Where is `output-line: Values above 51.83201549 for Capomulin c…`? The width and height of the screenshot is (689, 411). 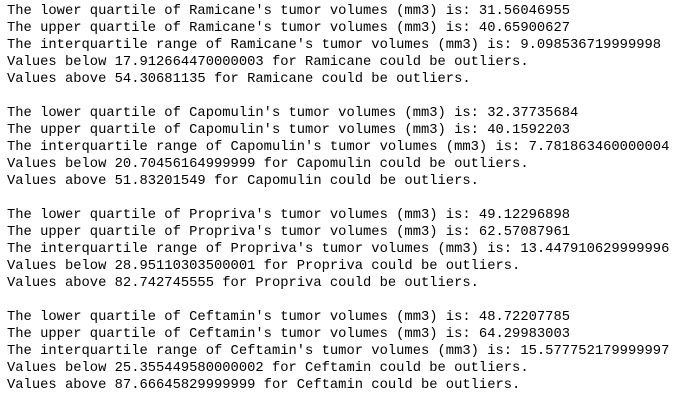
output-line: Values above 51.83201549 for Capomulin c… is located at coordinates (243, 181).